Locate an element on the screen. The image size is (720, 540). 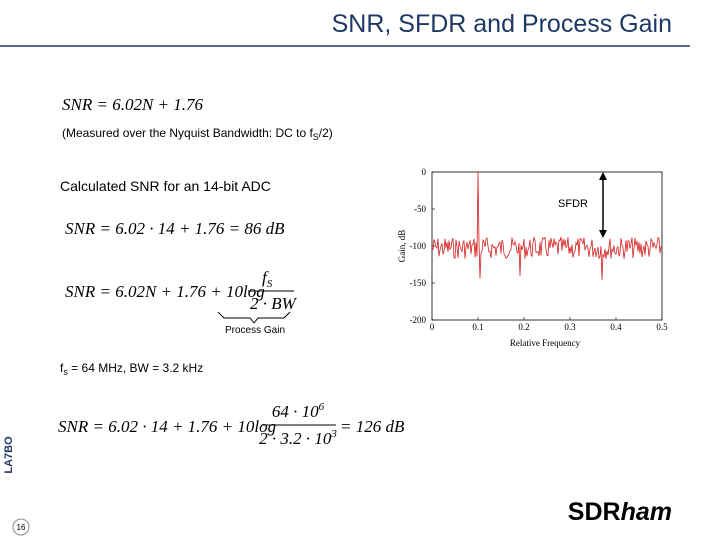
page-number: 16 is located at coordinates (21, 527).